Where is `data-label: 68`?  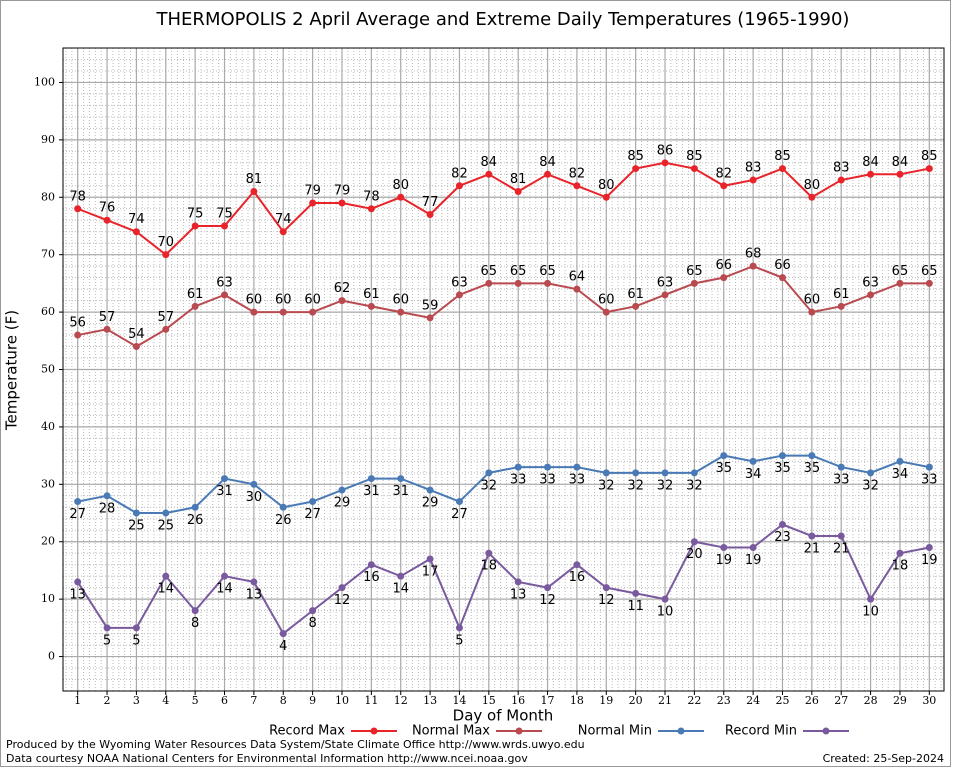
data-label: 68 is located at coordinates (753, 254).